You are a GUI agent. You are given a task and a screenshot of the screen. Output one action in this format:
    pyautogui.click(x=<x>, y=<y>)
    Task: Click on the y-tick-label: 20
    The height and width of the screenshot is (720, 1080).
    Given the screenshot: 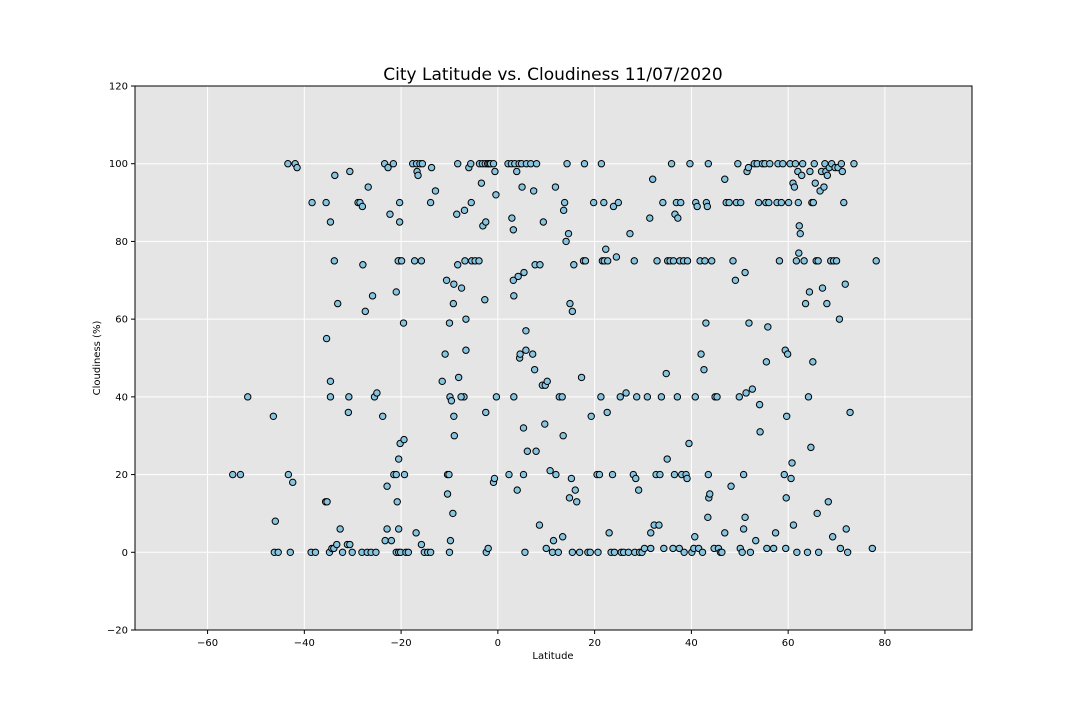 What is the action you would take?
    pyautogui.click(x=121, y=475)
    